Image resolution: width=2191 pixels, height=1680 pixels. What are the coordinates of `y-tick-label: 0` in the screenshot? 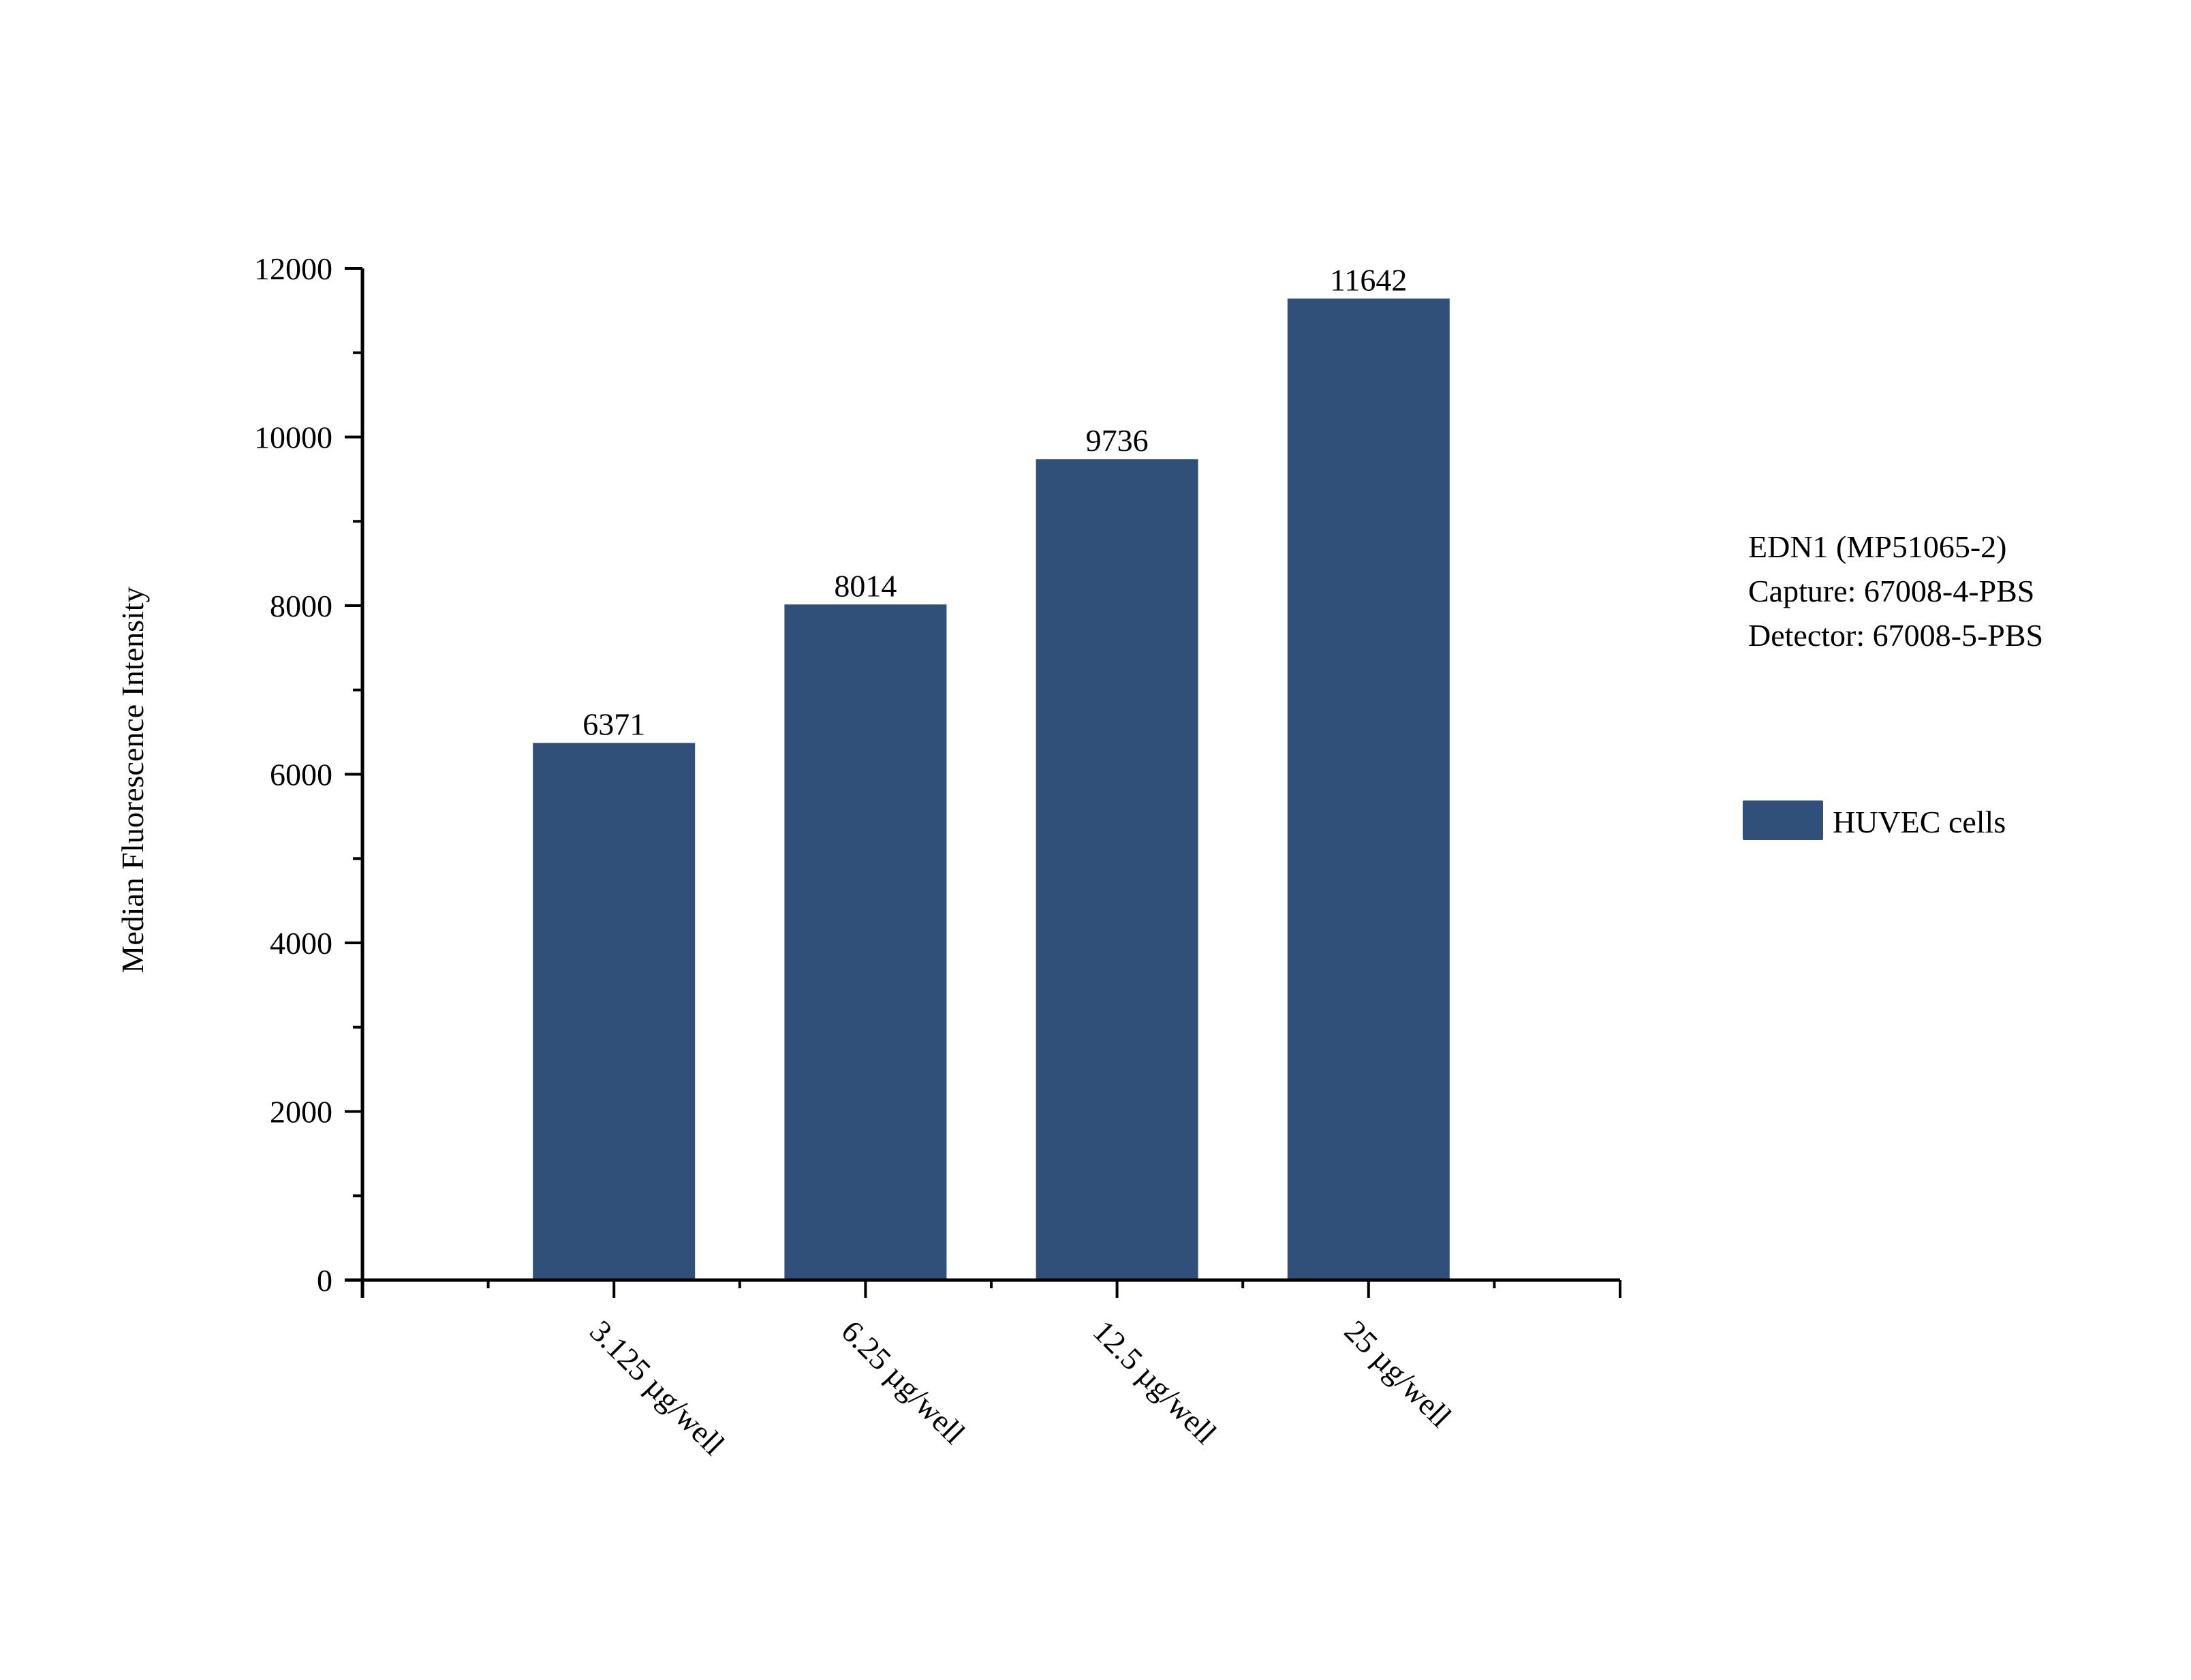 It's located at (324, 1280).